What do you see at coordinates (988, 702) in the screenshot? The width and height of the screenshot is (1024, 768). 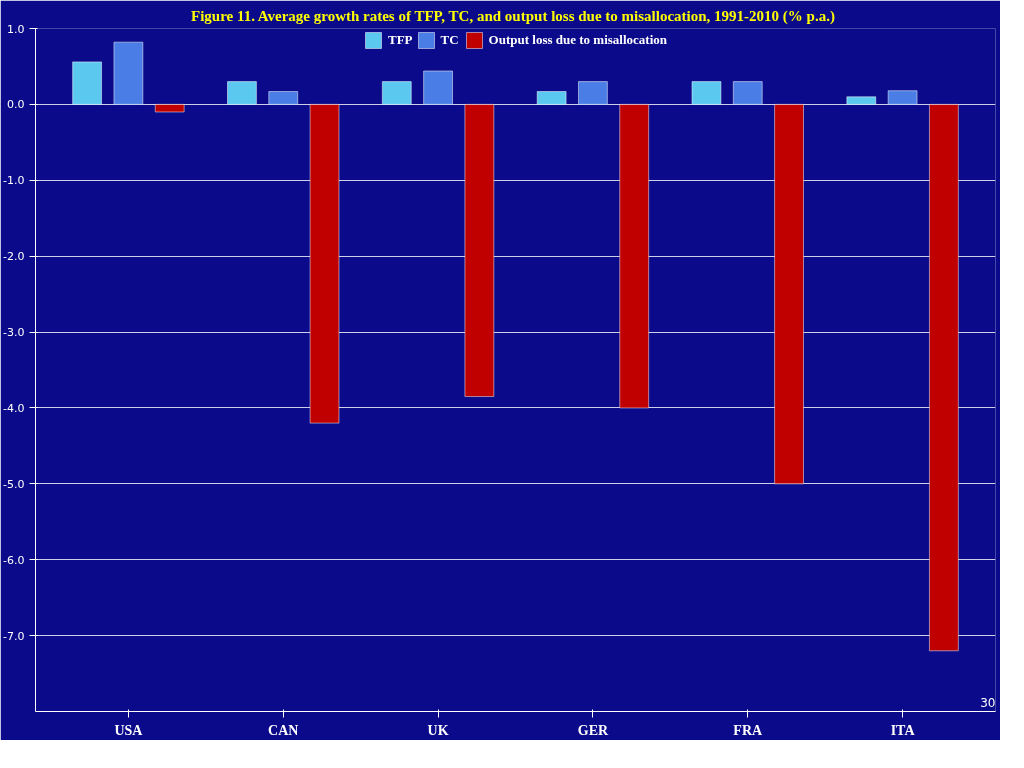 I see `annotation: 30` at bounding box center [988, 702].